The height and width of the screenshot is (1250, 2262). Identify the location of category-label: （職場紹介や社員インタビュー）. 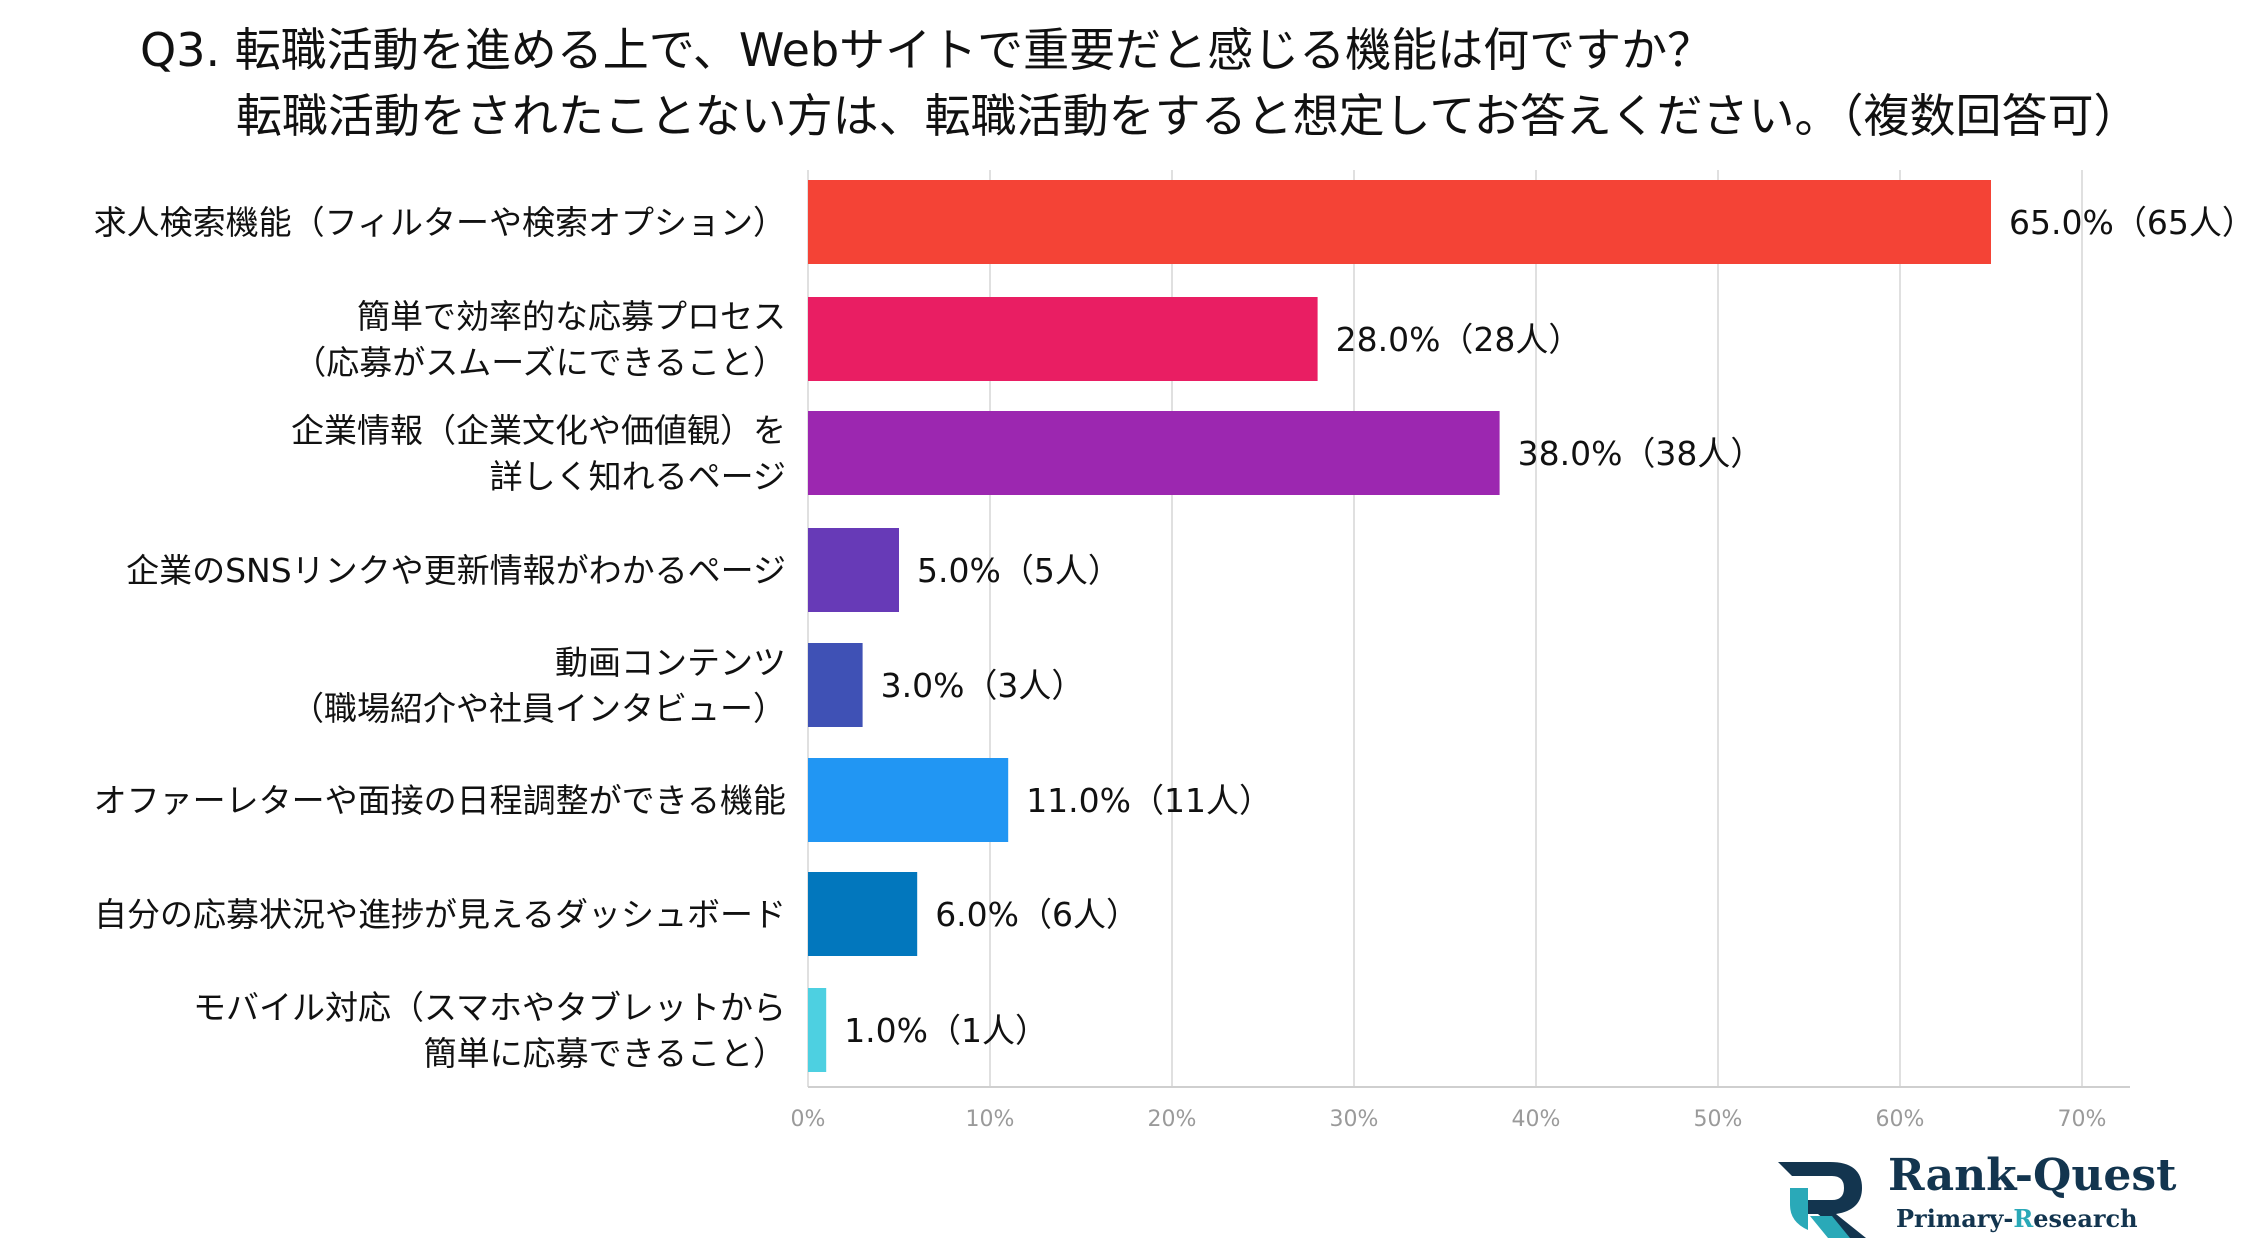
(538, 708).